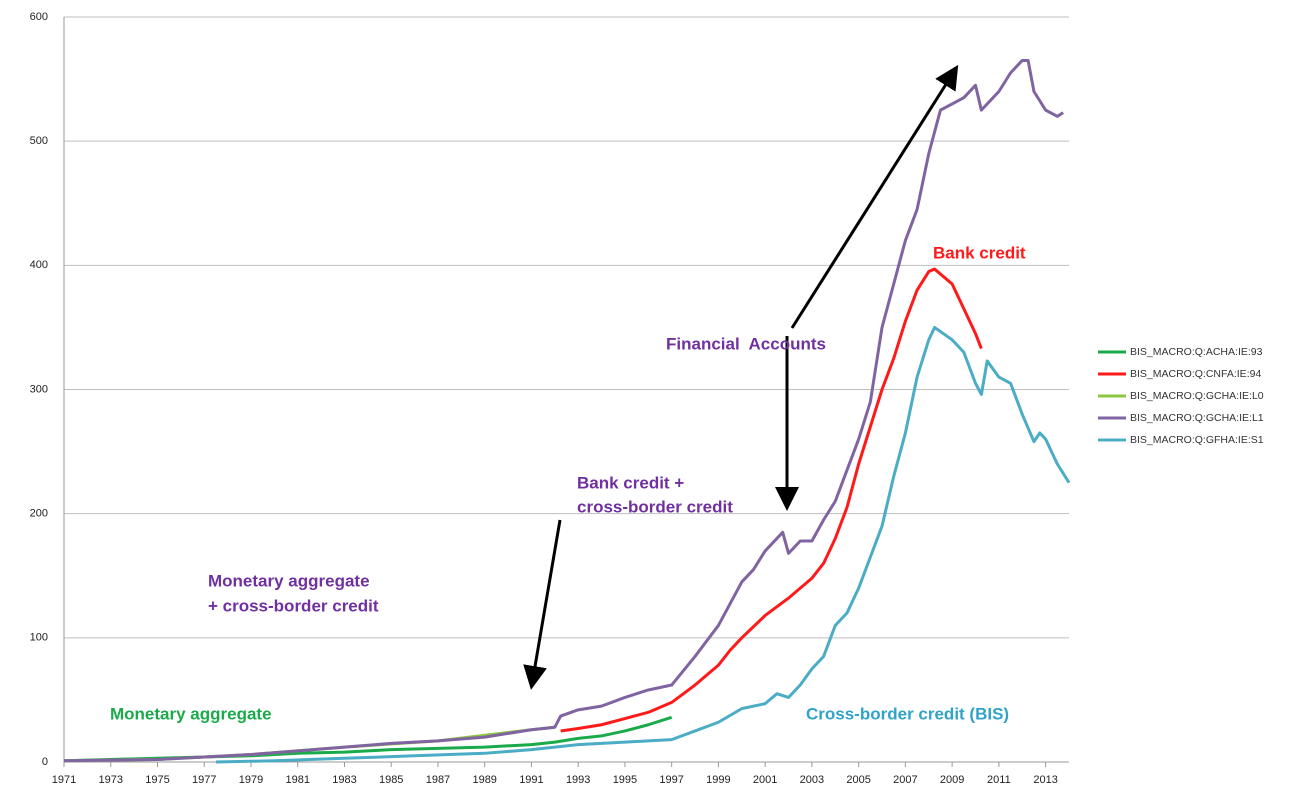 This screenshot has width=1299, height=808. What do you see at coordinates (746, 343) in the screenshot?
I see `annotation: Financial Accounts` at bounding box center [746, 343].